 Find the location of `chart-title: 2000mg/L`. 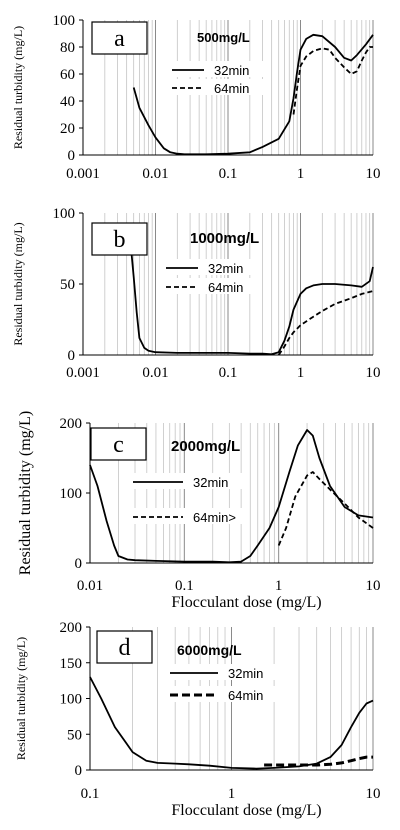

chart-title: 2000mg/L is located at coordinates (205, 446).